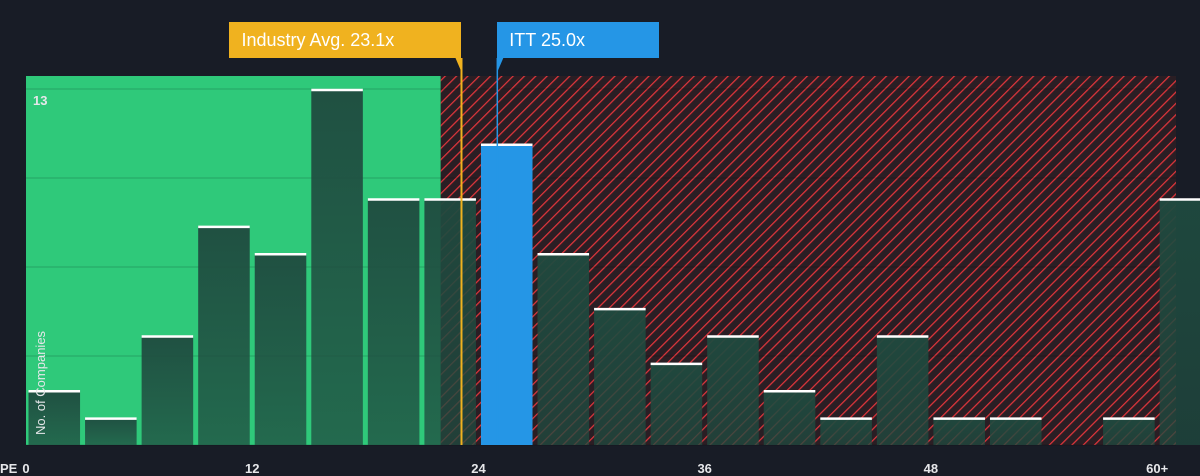 The height and width of the screenshot is (476, 1200). What do you see at coordinates (9, 468) in the screenshot?
I see `x-axis-title: PE` at bounding box center [9, 468].